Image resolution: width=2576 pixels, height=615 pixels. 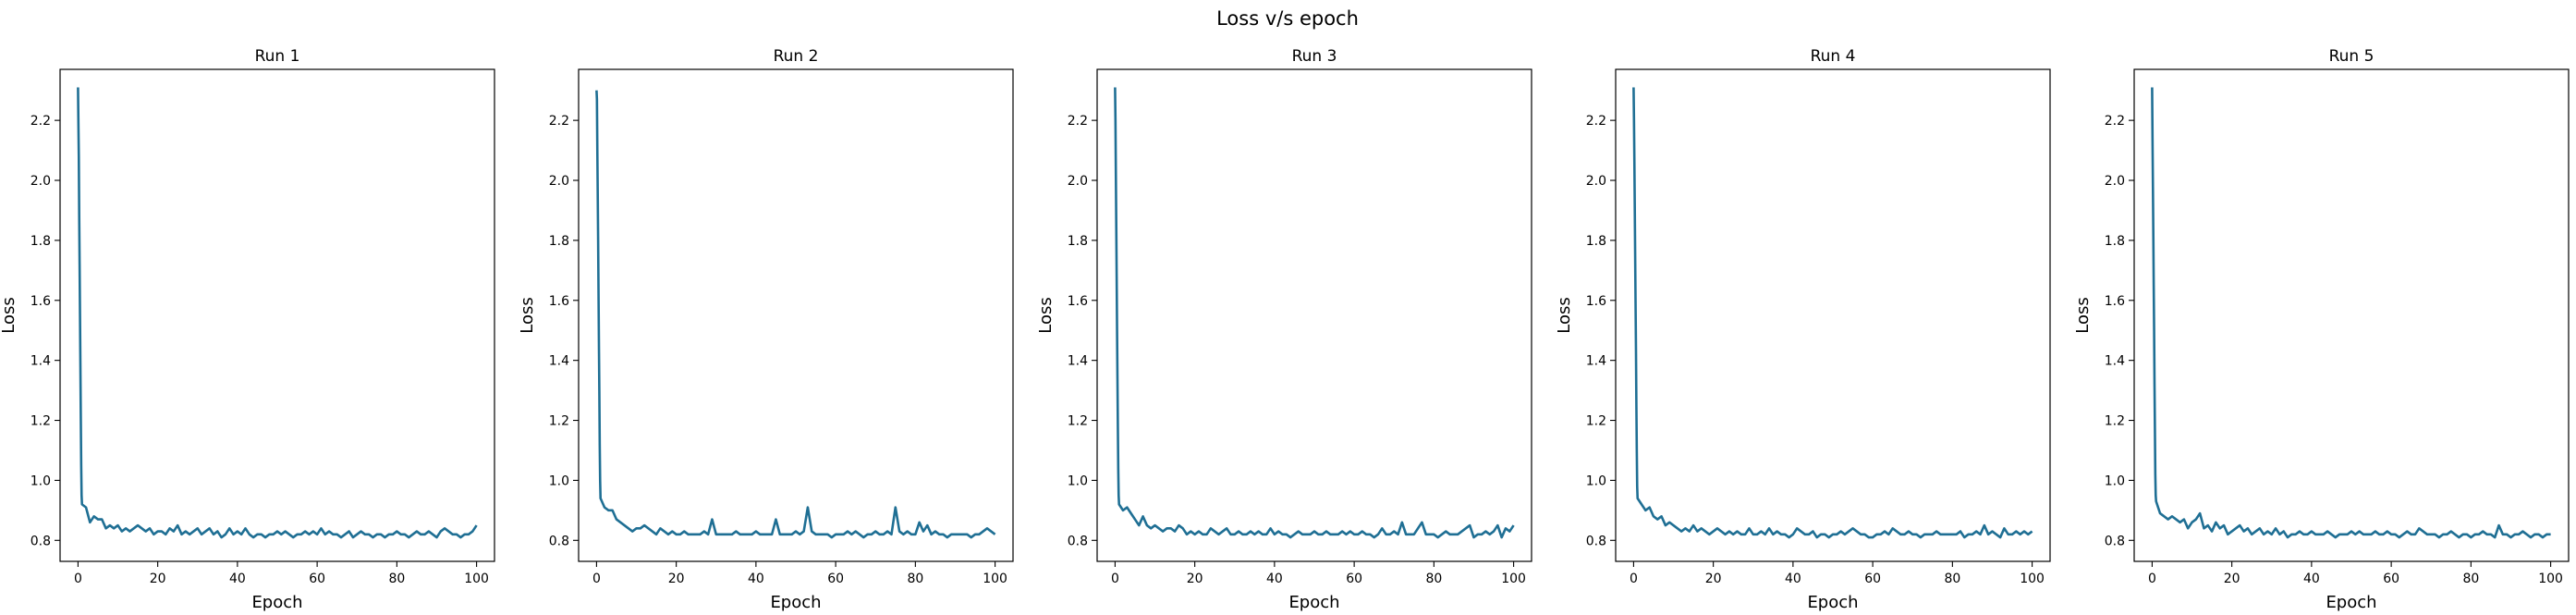 I want to click on subplot-title: Run 4, so click(x=1833, y=56).